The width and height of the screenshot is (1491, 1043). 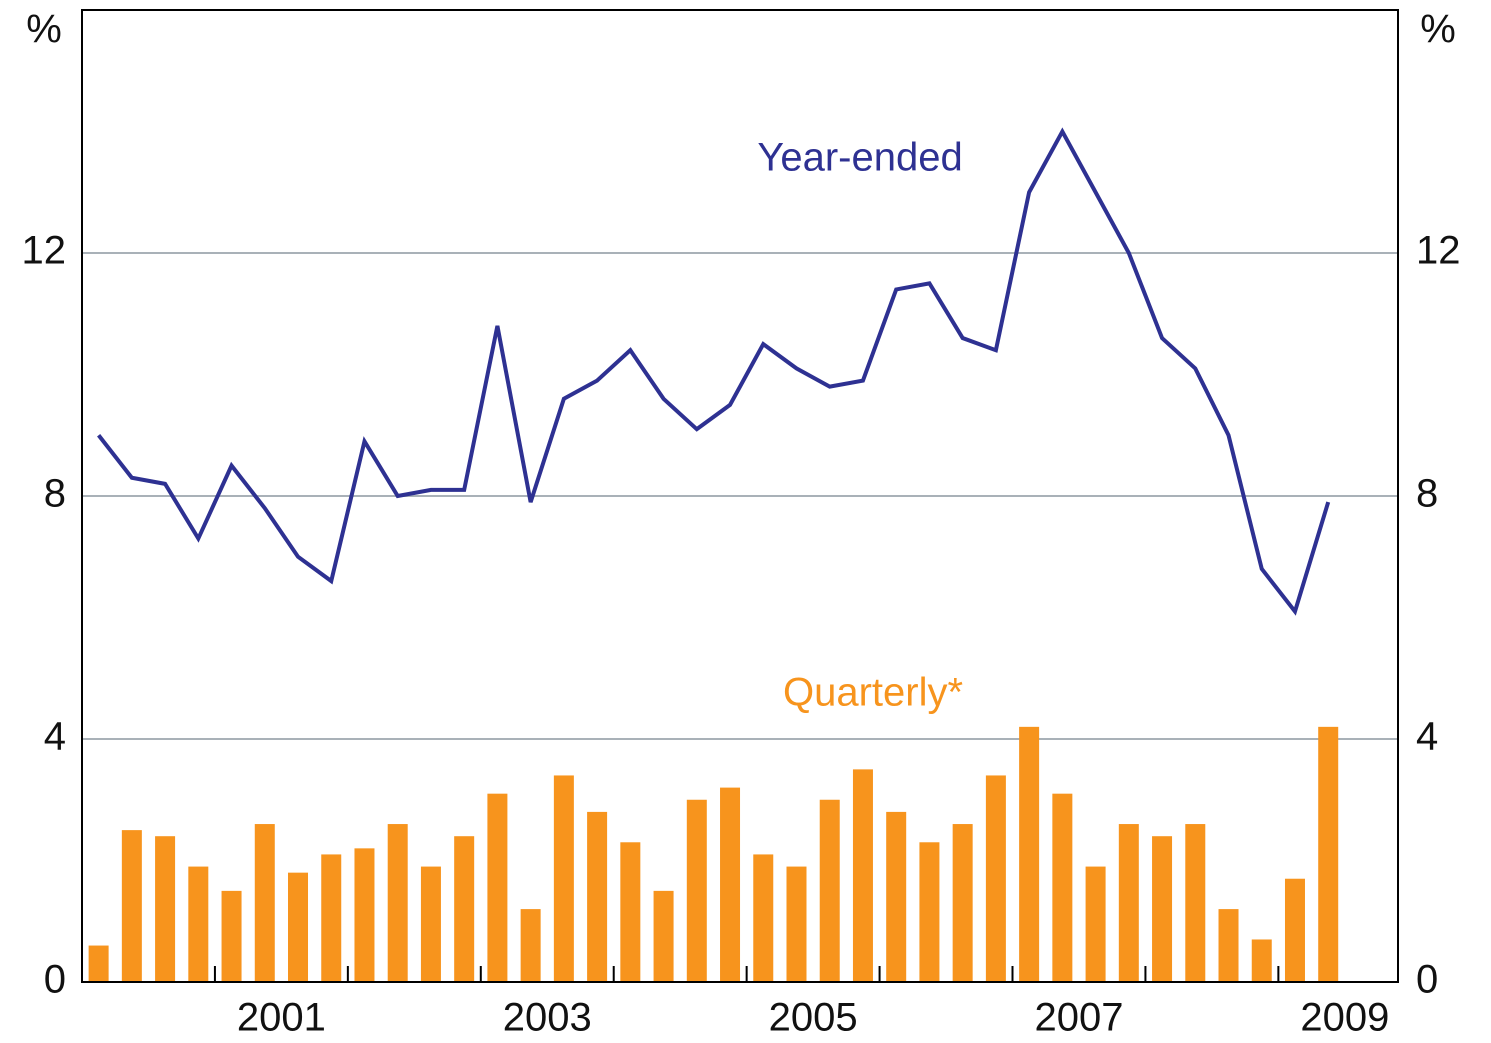 I want to click on y2-tick-label: 8, so click(x=1427, y=494).